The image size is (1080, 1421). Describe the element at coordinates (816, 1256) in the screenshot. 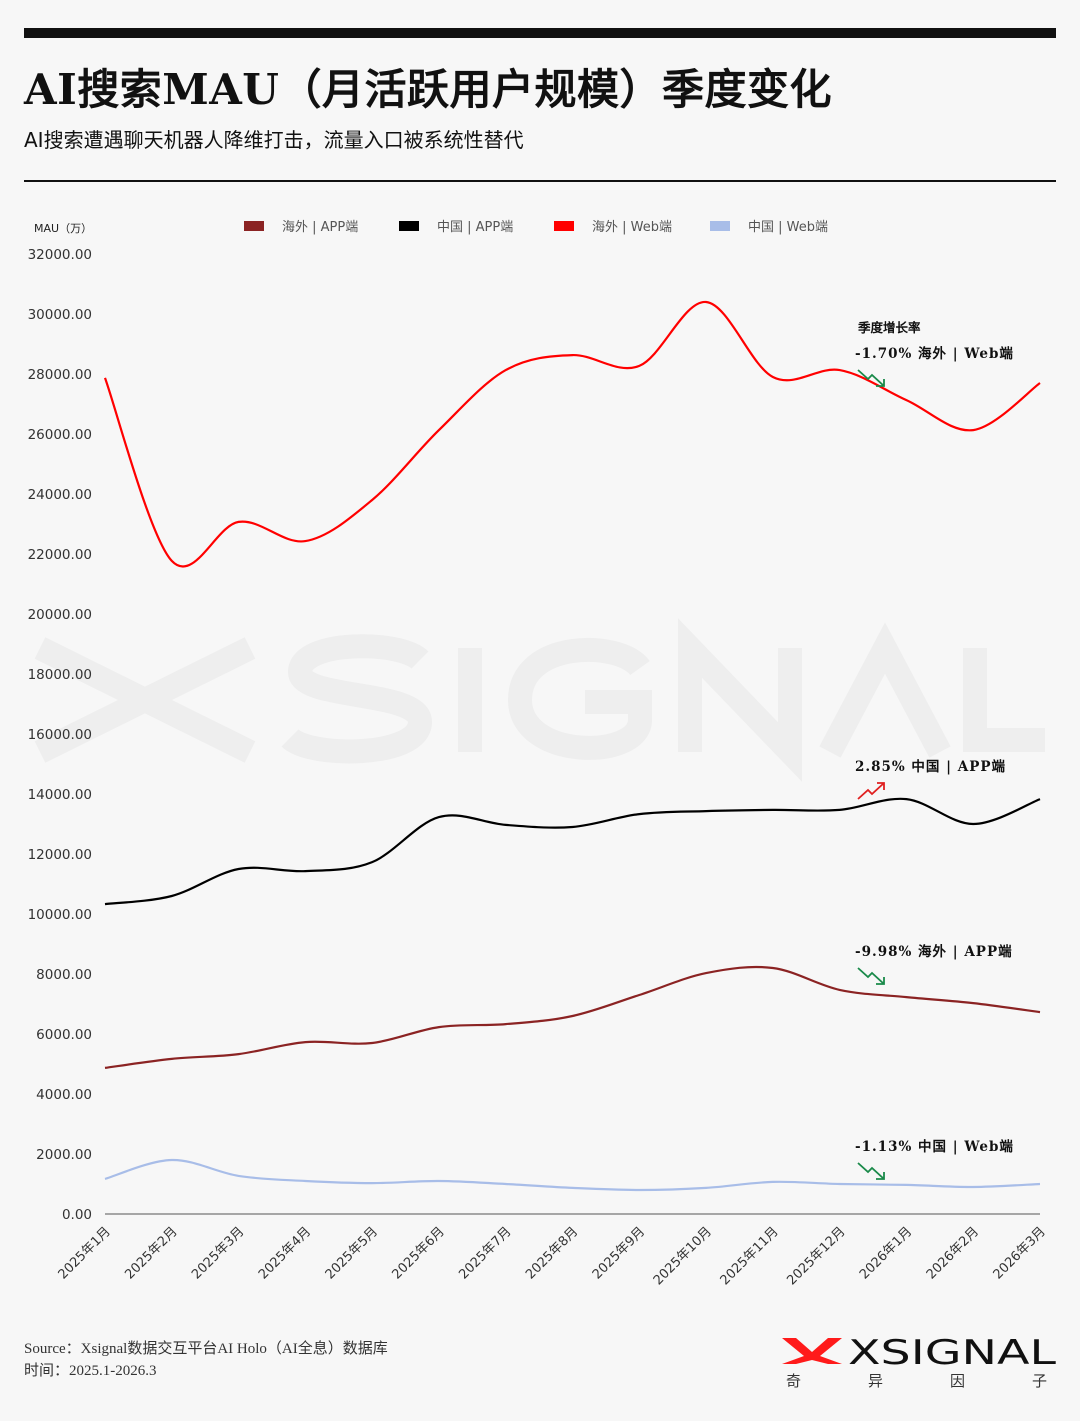

I see `x-tick-label: 2025年12月` at that location.